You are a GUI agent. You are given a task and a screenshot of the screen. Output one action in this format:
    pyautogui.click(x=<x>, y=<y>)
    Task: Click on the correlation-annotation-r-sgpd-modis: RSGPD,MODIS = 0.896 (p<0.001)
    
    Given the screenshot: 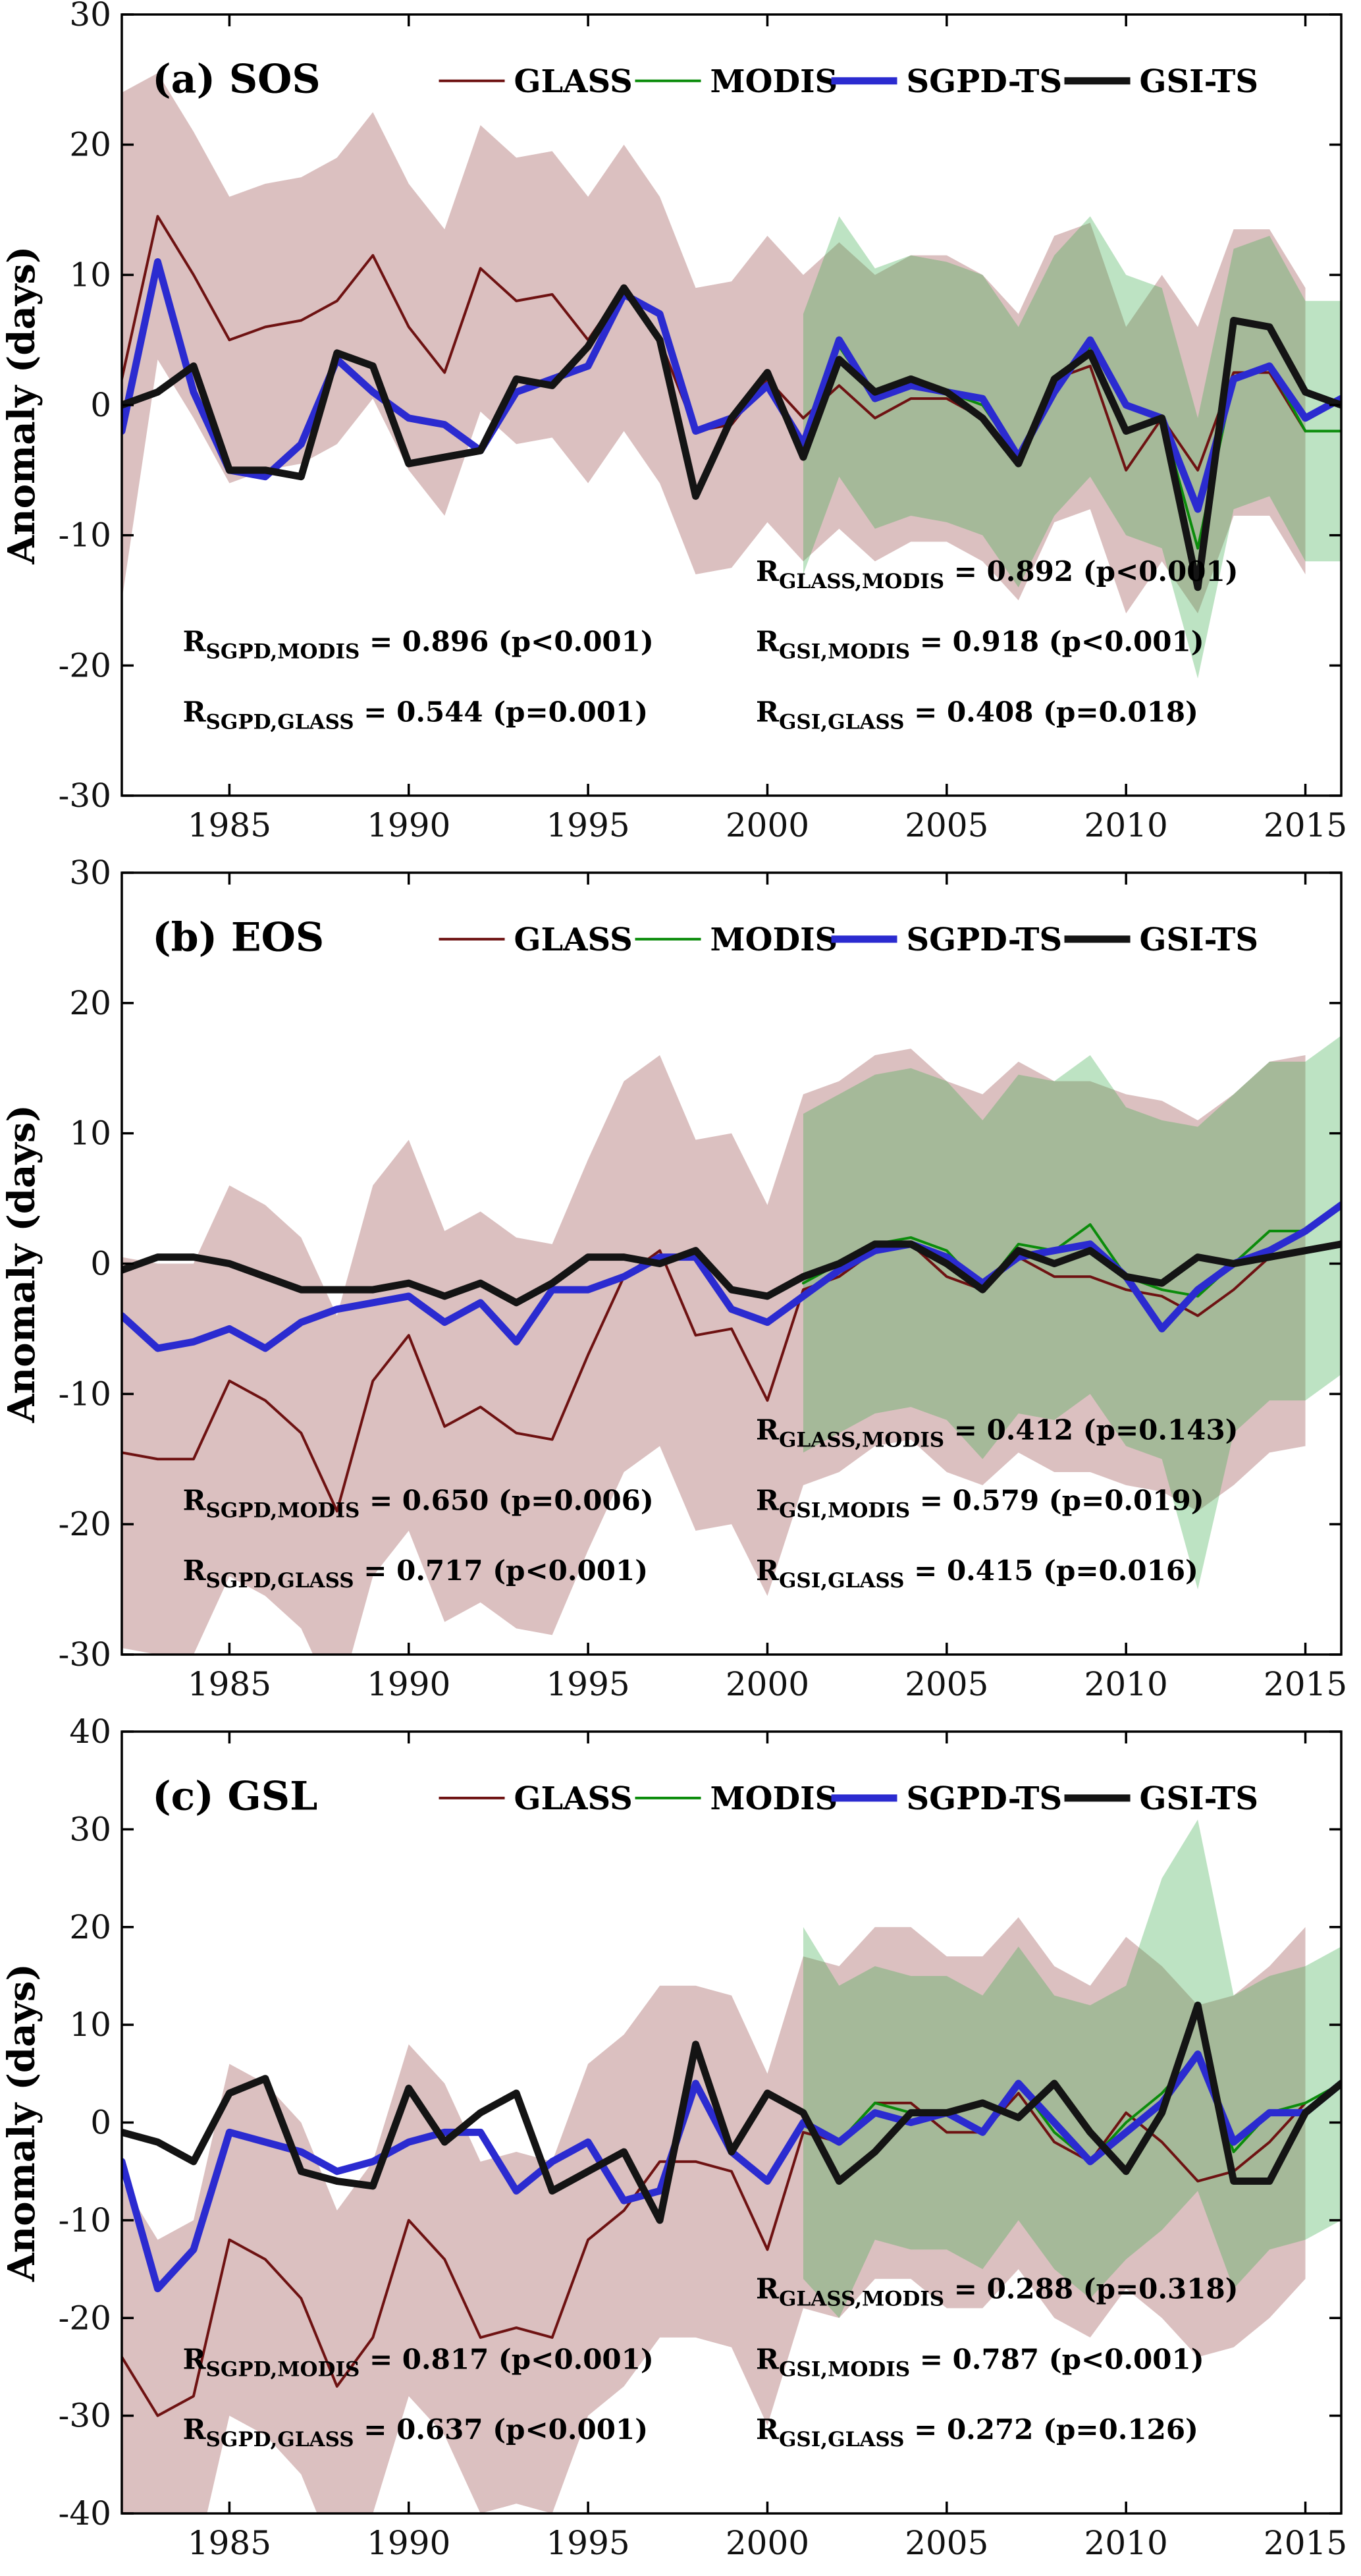 What is the action you would take?
    pyautogui.click(x=418, y=645)
    